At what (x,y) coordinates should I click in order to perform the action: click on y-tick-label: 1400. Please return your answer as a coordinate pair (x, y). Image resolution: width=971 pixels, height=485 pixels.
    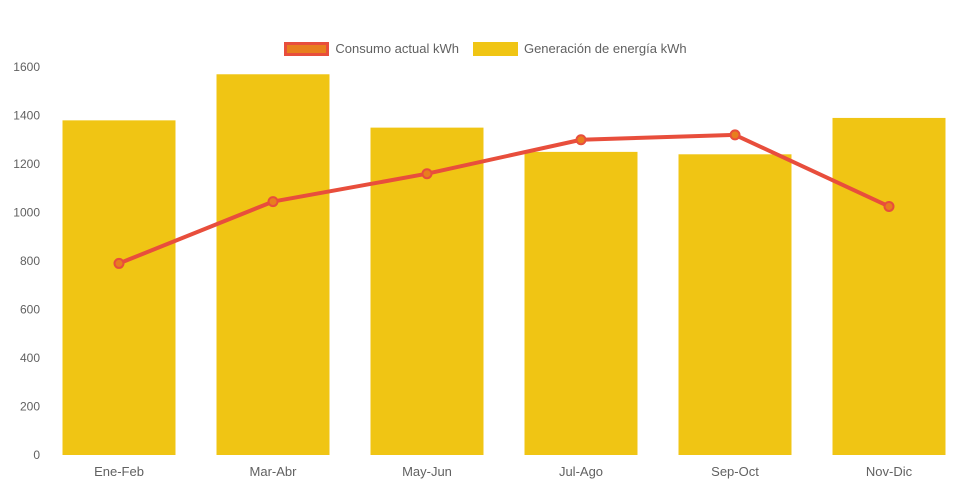
    Looking at the image, I should click on (26, 116).